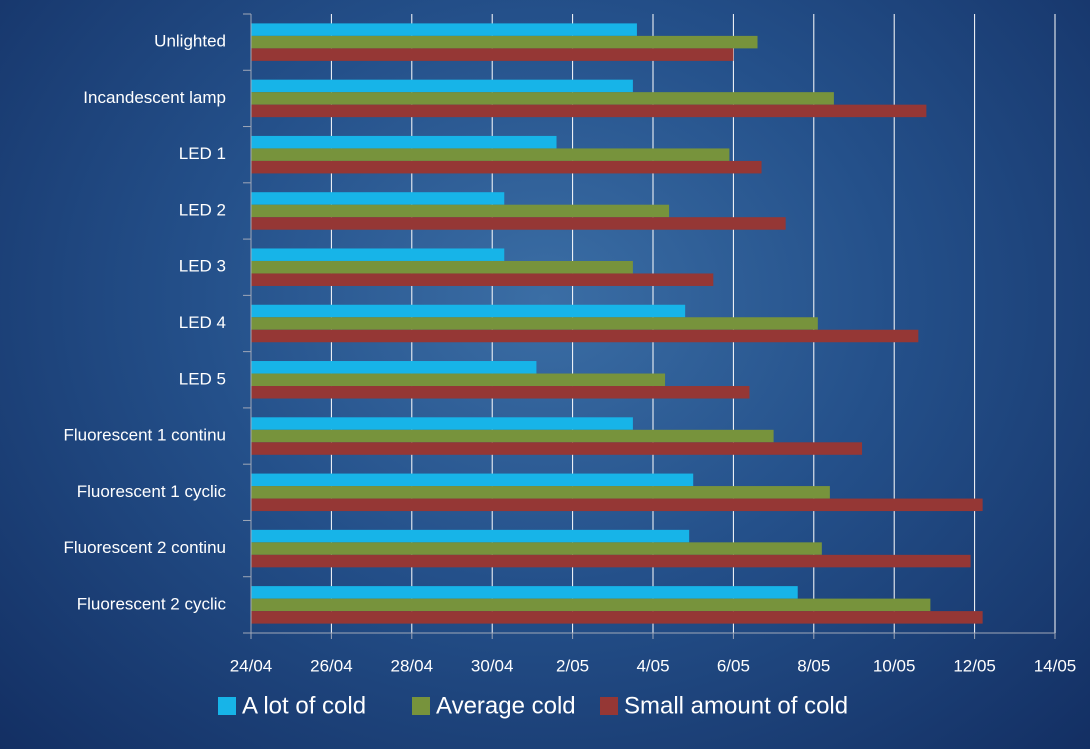 This screenshot has height=749, width=1090. What do you see at coordinates (492, 665) in the screenshot?
I see `x-tick-label: 30/04` at bounding box center [492, 665].